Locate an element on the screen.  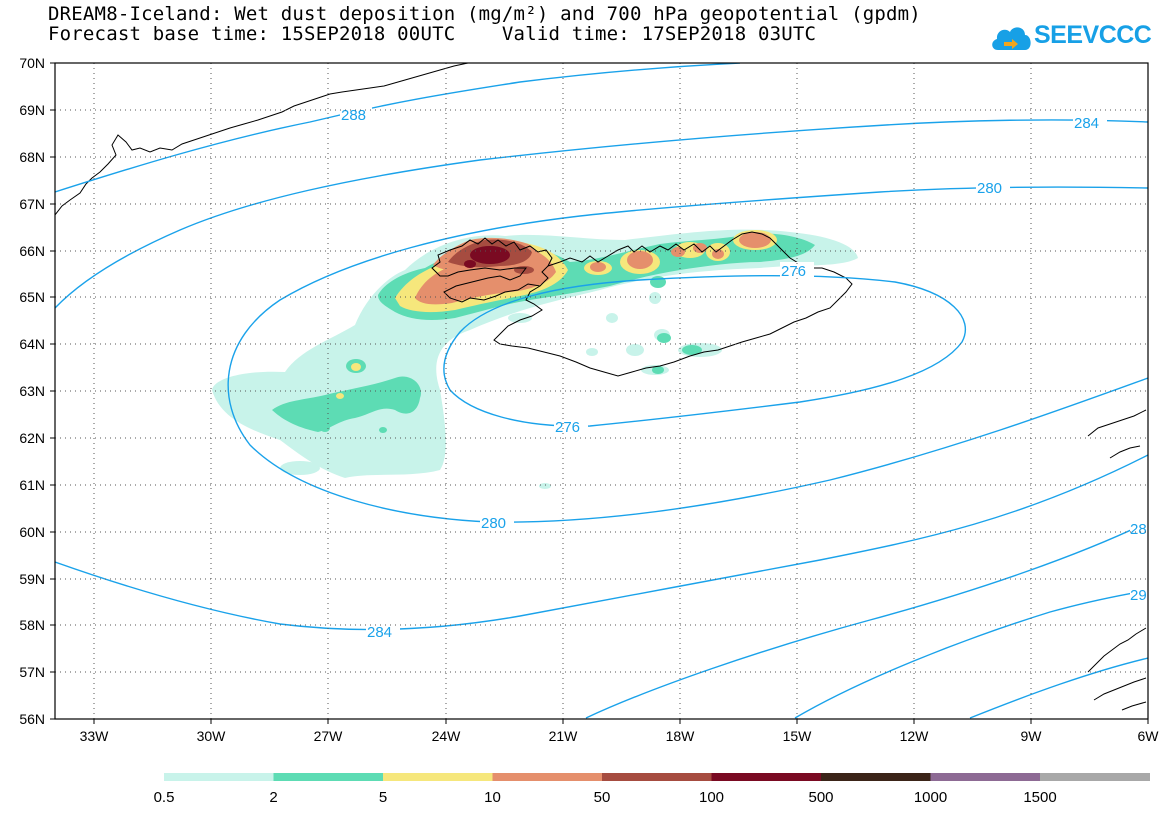
lat-label: 63N is located at coordinates (32, 391).